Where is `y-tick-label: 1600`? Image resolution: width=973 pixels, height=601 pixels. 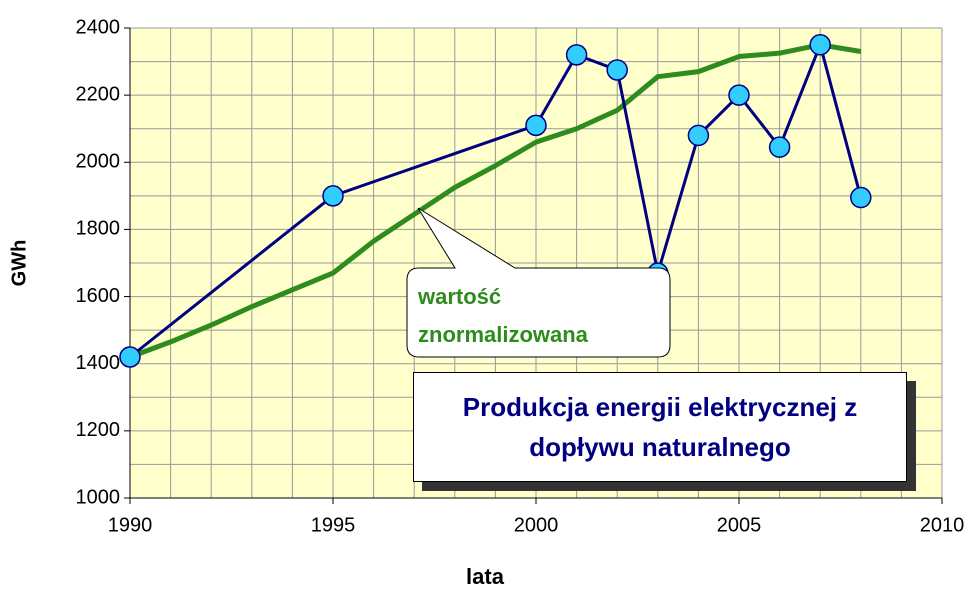
y-tick-label: 1600 is located at coordinates (98, 296).